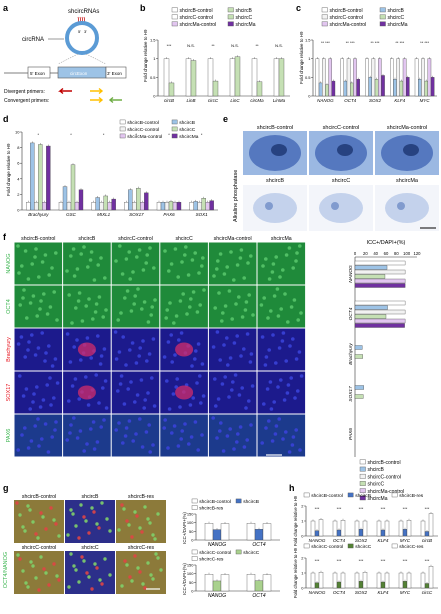  What do you see at coordinates (86, 392) in the screenshot?
I see `positive-staining` at bounding box center [86, 392].